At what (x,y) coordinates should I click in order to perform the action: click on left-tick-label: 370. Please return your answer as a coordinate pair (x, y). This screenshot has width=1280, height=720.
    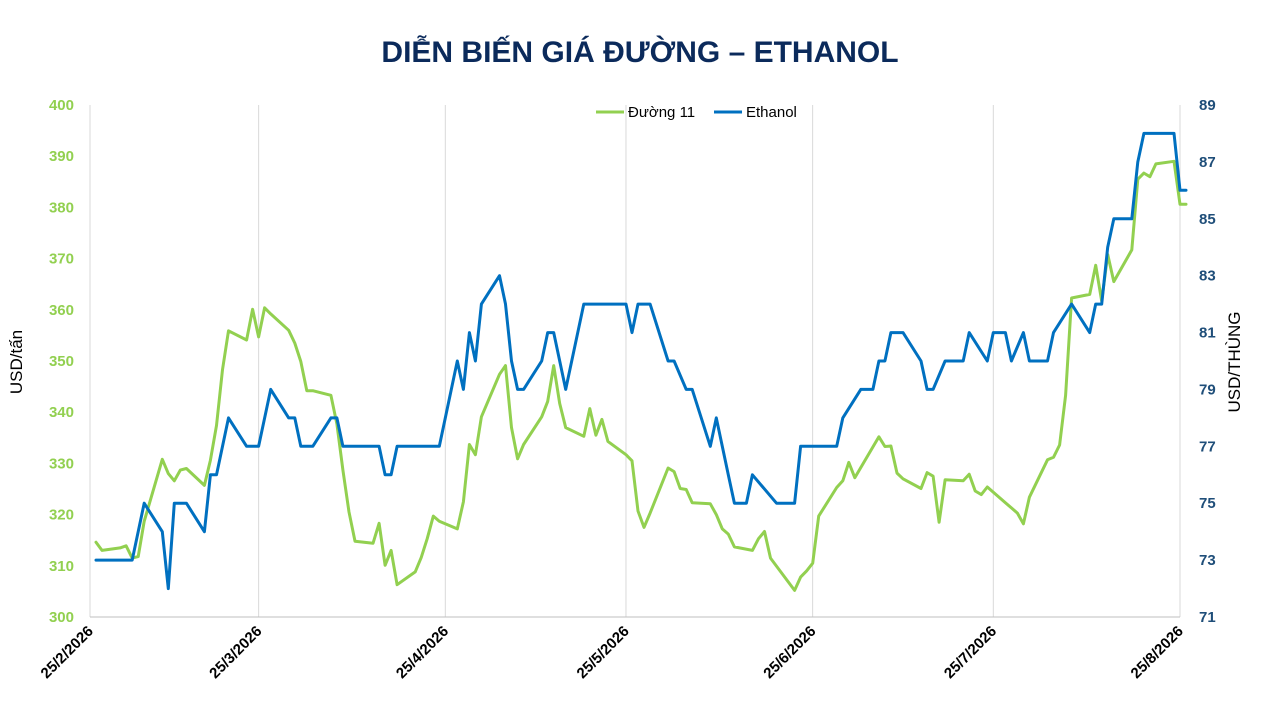
    Looking at the image, I should click on (61, 259).